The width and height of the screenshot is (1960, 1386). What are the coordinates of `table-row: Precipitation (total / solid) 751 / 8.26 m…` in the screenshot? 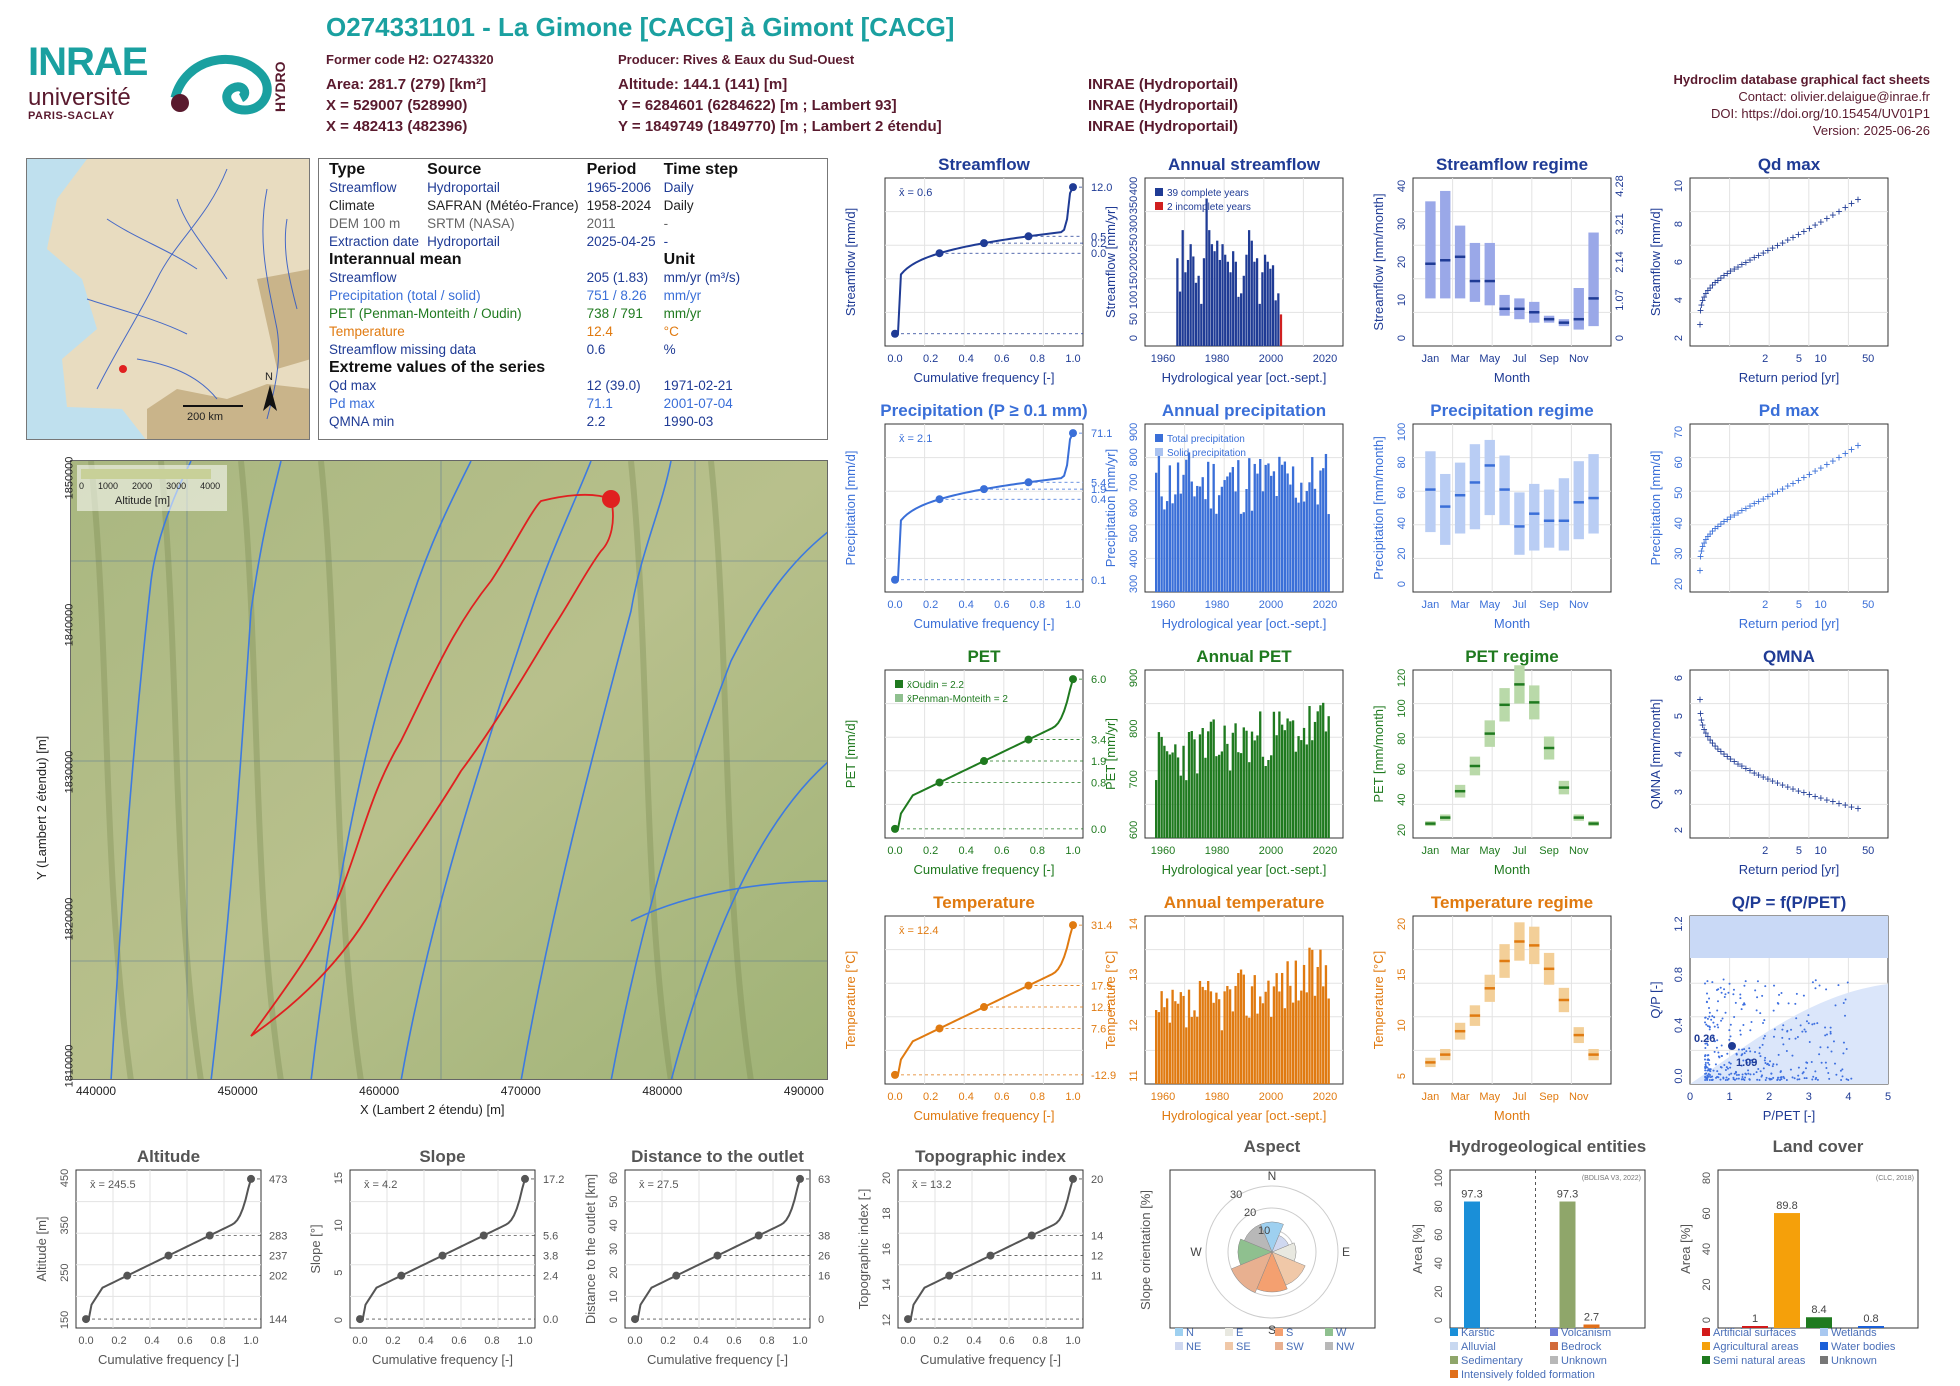 It's located at (515, 295).